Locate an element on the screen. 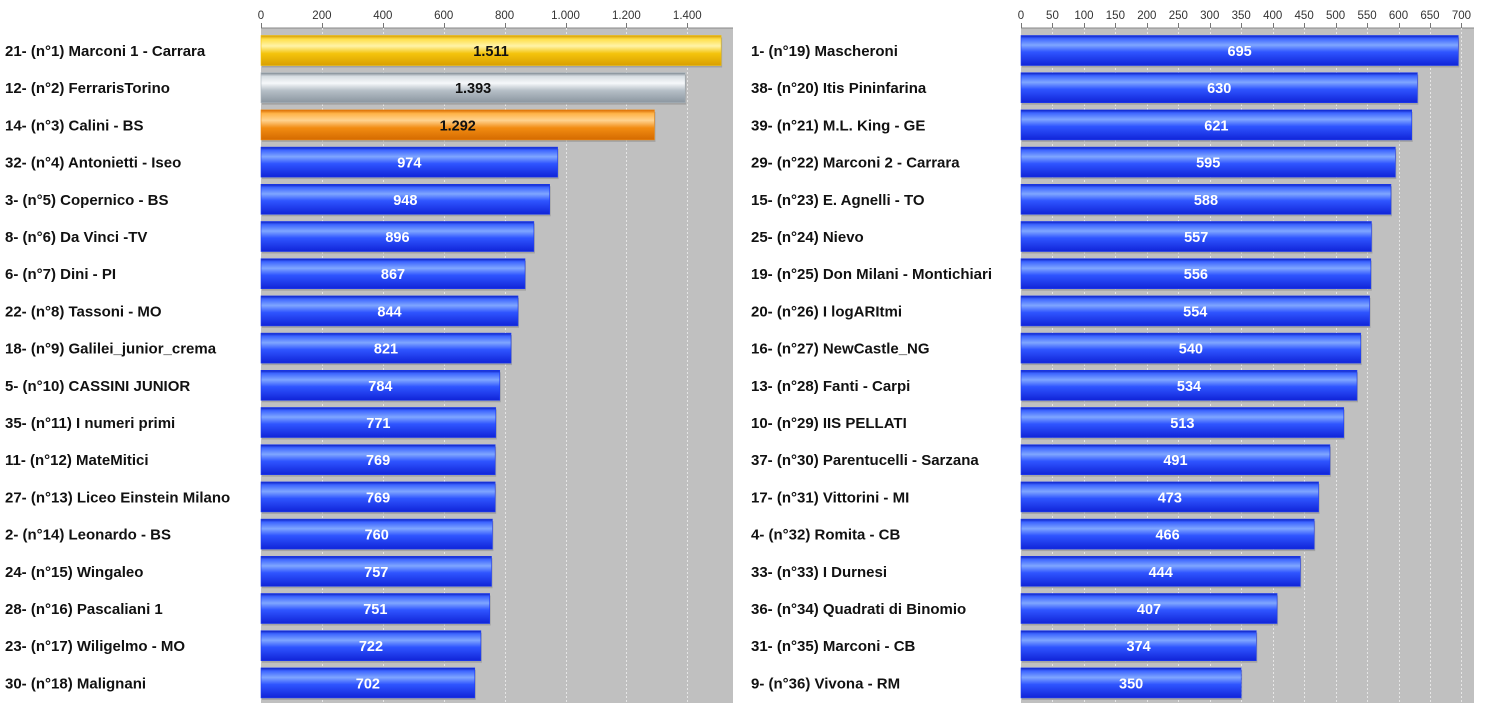 Image resolution: width=1491 pixels, height=717 pixels. tick-label: 400 is located at coordinates (382, 16).